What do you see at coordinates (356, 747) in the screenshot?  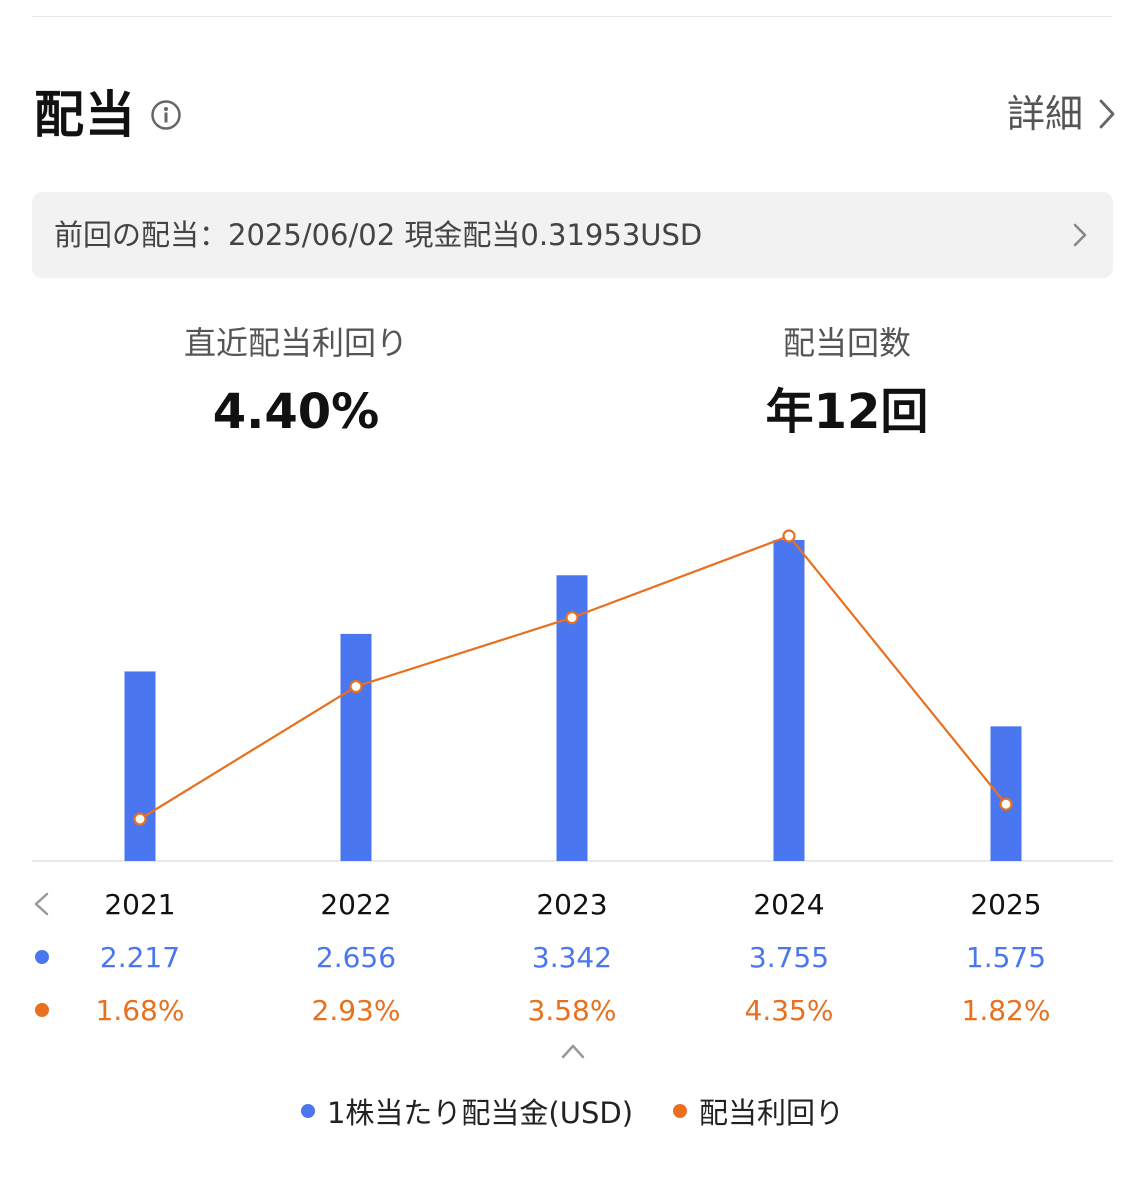 I see `dps-bar-2022` at bounding box center [356, 747].